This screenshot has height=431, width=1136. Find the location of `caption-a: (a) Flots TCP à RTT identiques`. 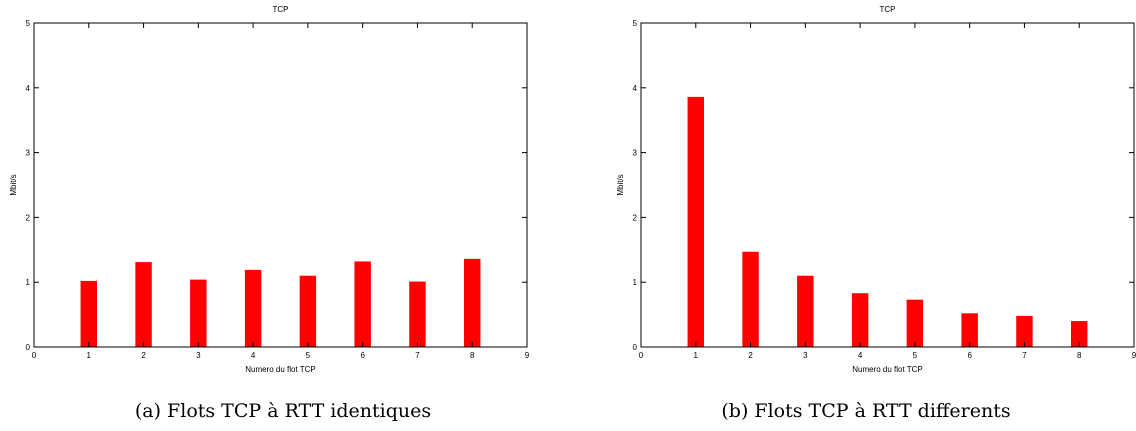

caption-a: (a) Flots TCP à RTT identiques is located at coordinates (283, 411).